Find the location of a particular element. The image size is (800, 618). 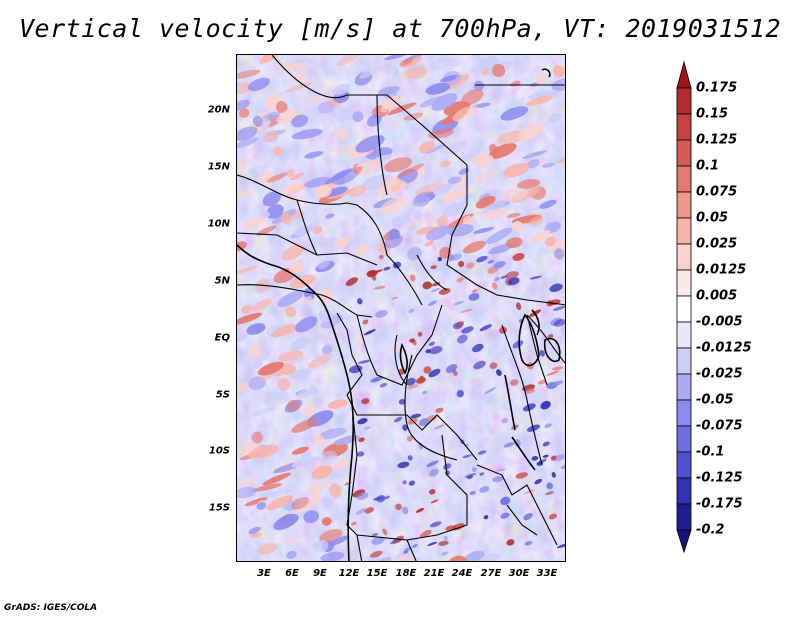

colorbar-label: -0.0125 is located at coordinates (724, 348).